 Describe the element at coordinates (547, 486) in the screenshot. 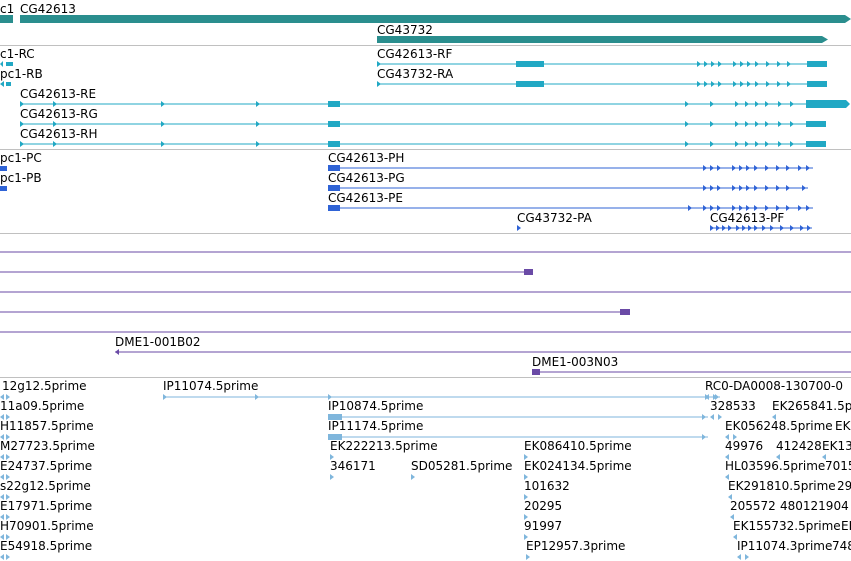

I see `est-label: 101632` at that location.